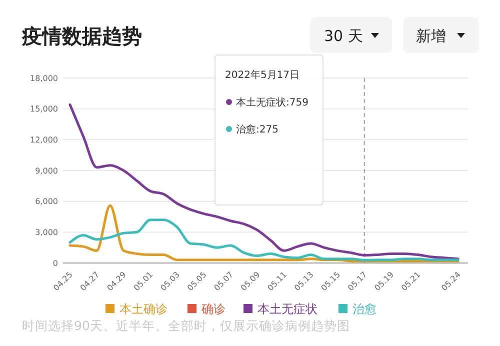 The width and height of the screenshot is (500, 346). I want to click on y-tick-label: 18,000, so click(44, 78).